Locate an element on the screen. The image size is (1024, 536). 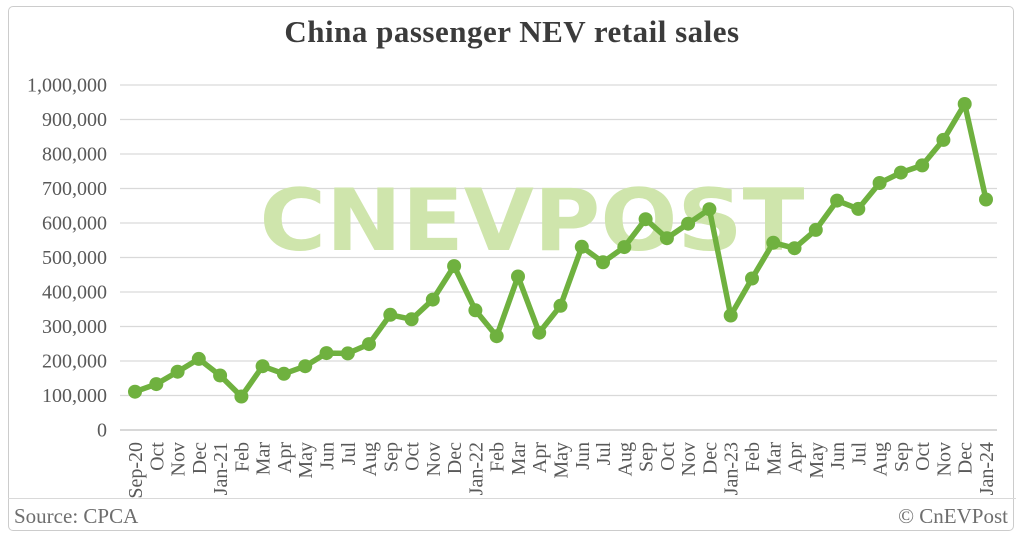
x-axis-tick-label: Jan-22 is located at coordinates (476, 468).